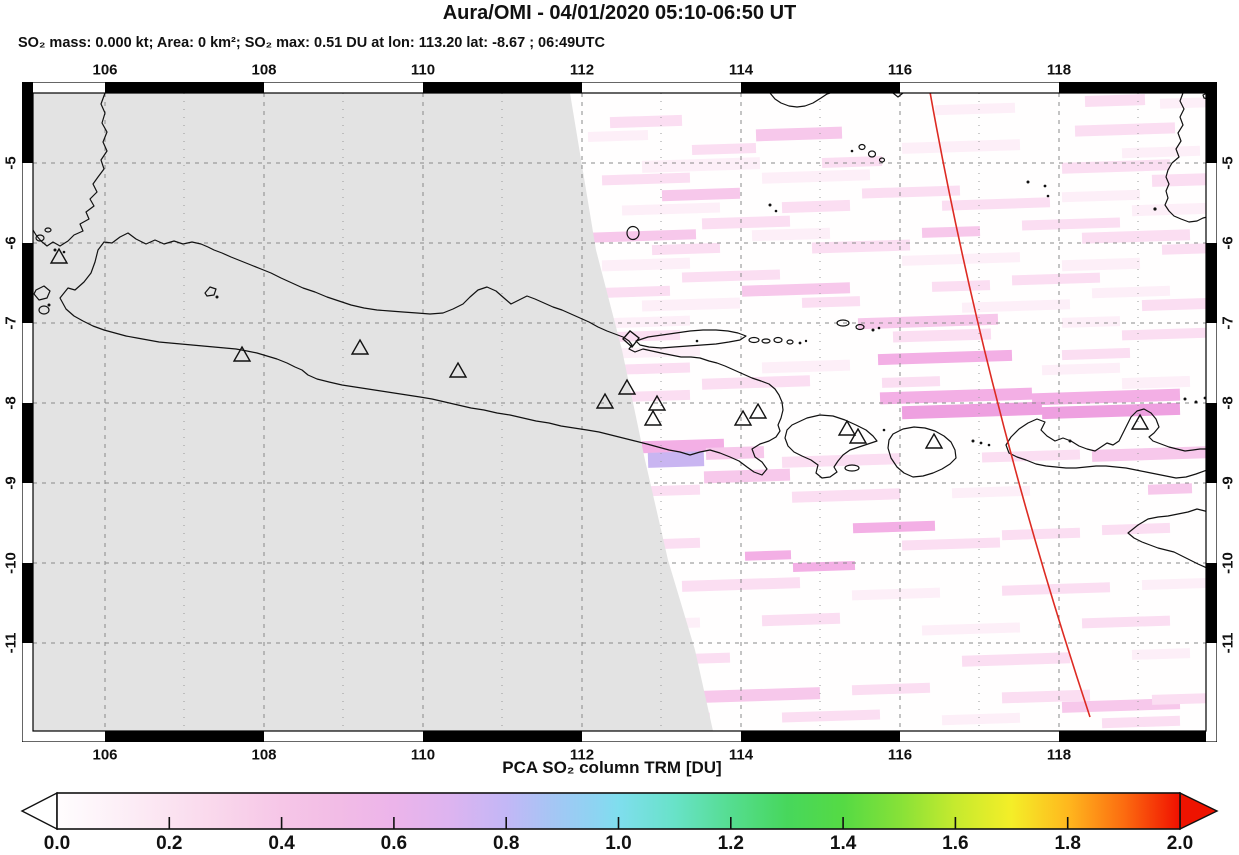  I want to click on lat-label-left: -11, so click(11, 643).